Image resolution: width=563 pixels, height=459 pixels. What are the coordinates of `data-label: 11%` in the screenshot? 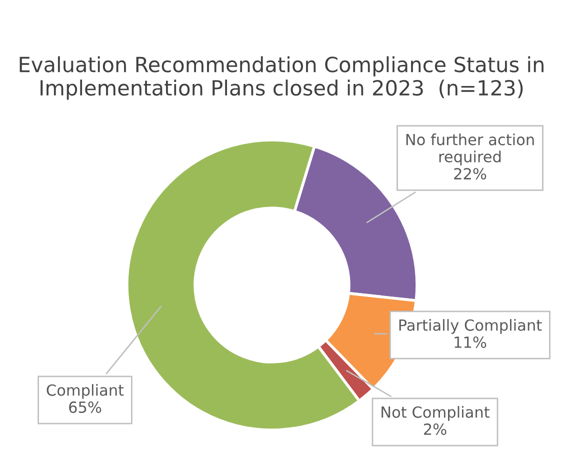 It's located at (470, 342).